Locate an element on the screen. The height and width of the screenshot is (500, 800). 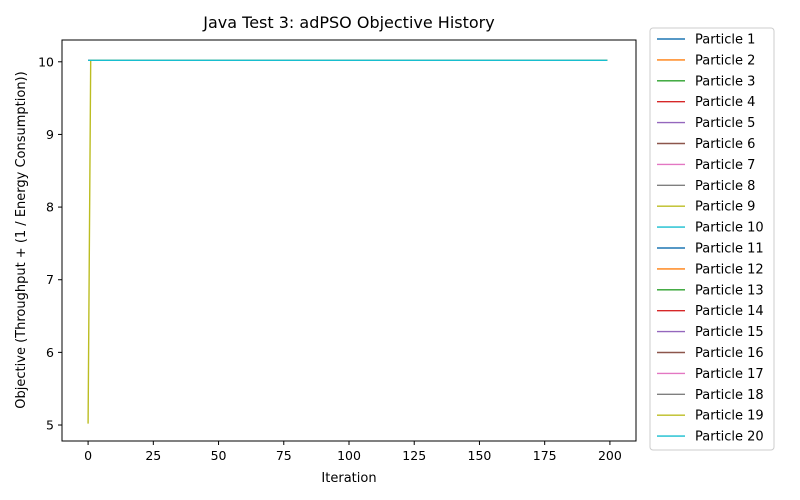
legend-label: Particle 17 is located at coordinates (729, 374).